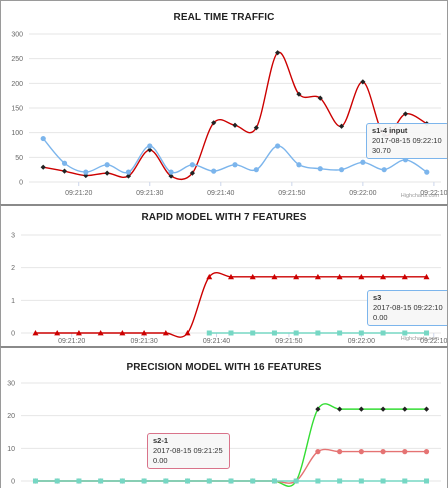 This screenshot has height=488, width=448. Describe the element at coordinates (419, 339) in the screenshot. I see `credits-link: Highcharts.com` at that location.